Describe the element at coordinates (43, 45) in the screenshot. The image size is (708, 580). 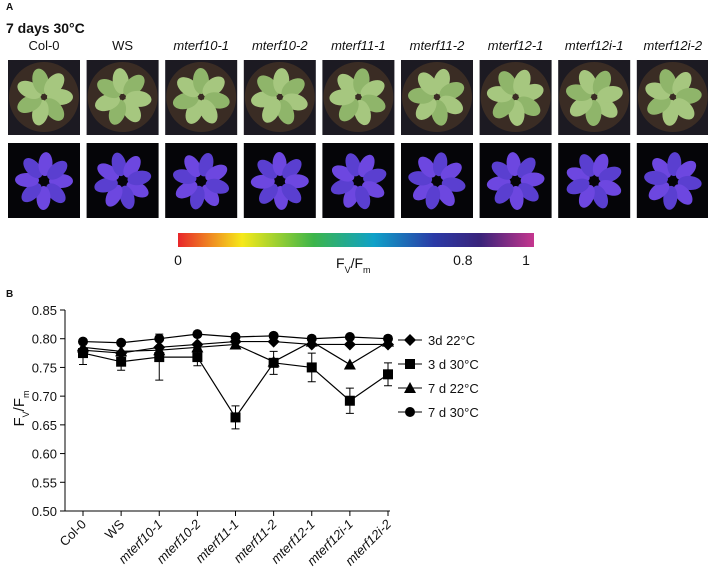
I see `genotype-label: Col-0` at that location.